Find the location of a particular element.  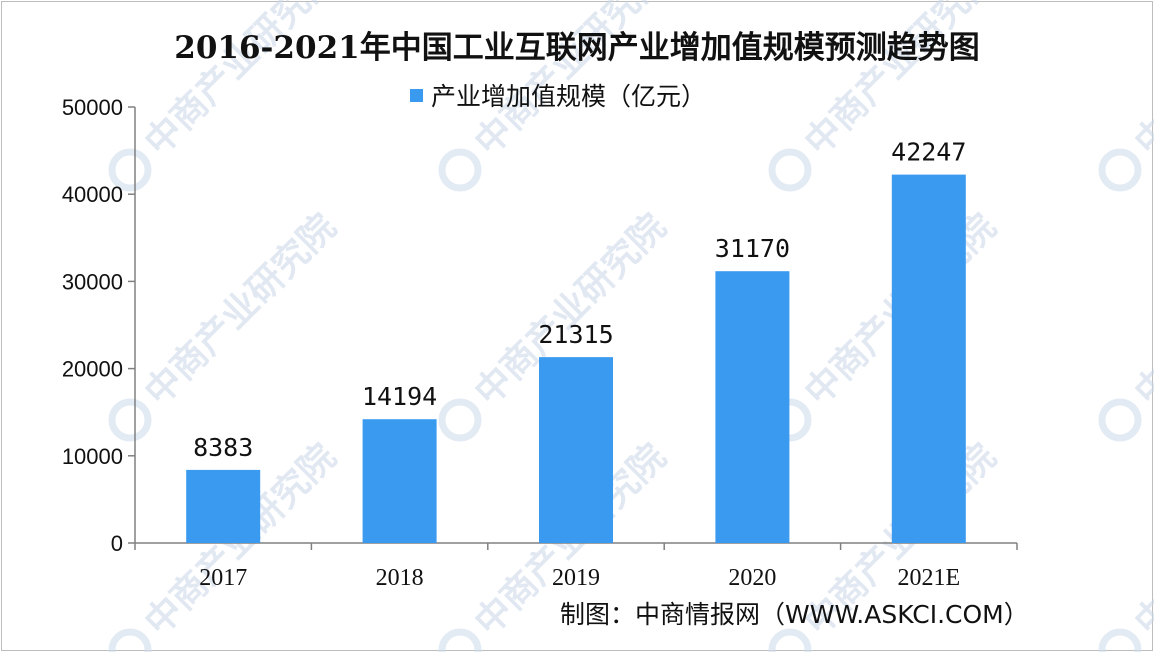

data-label-2018: 14194 is located at coordinates (399, 396).